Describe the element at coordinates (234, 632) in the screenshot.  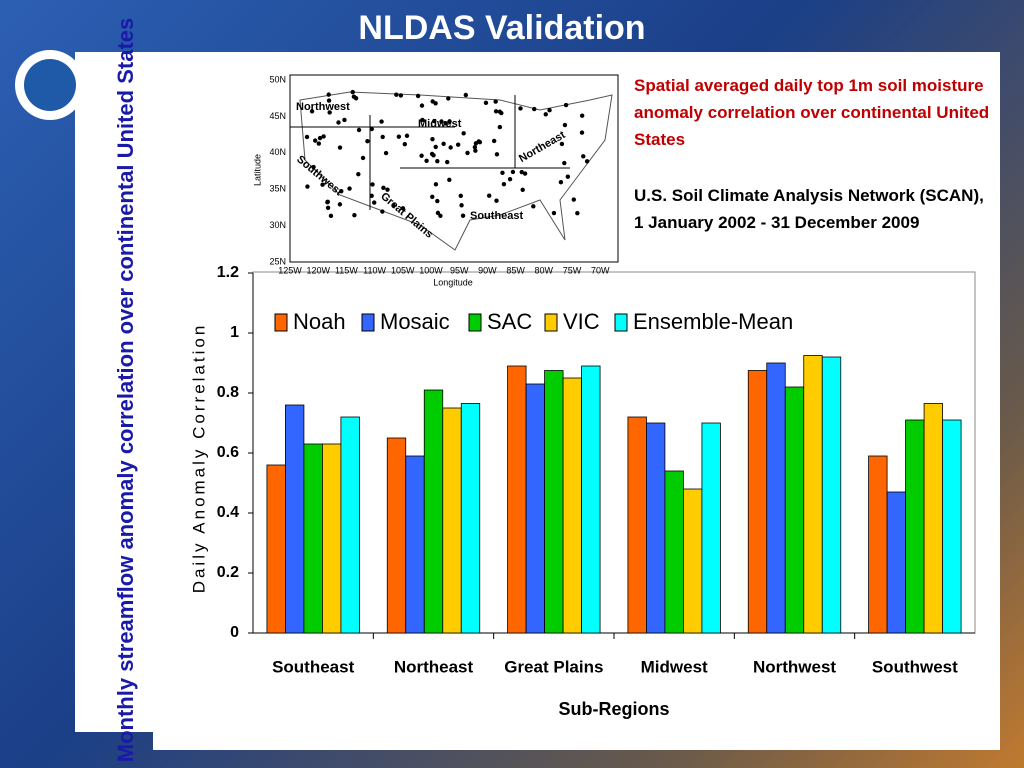
I see `y-tick-label: 0` at that location.